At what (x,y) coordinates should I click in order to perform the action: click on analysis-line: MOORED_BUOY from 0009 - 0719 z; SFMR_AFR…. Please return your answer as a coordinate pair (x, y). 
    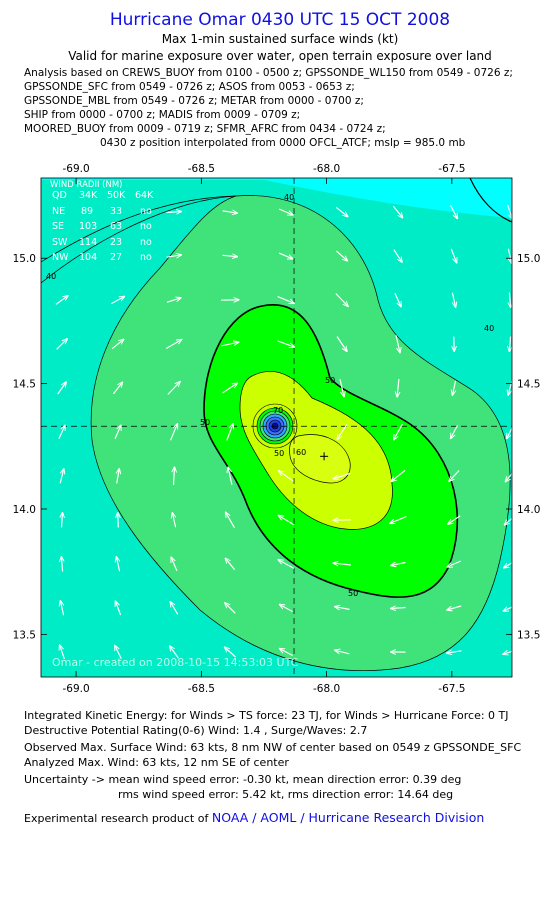
    Looking at the image, I should click on (205, 129).